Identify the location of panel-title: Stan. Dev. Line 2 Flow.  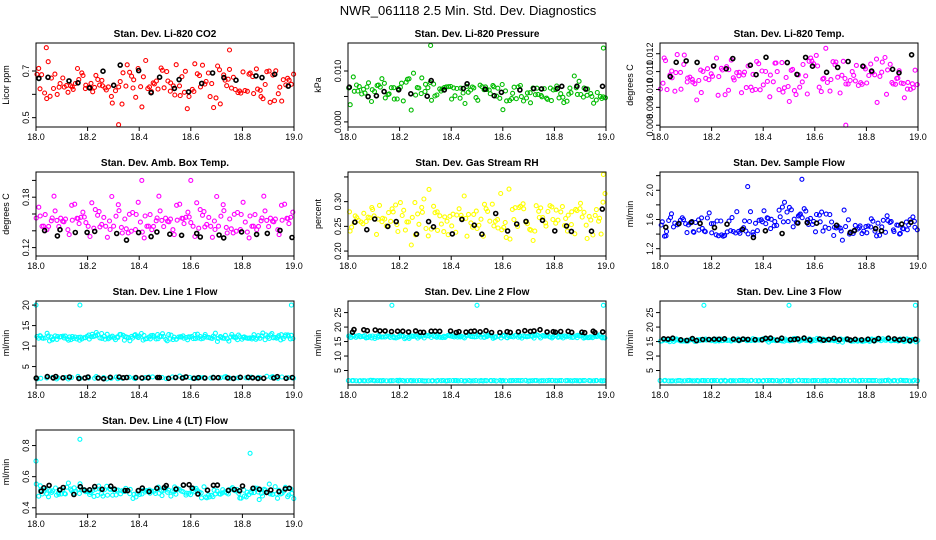
(477, 292).